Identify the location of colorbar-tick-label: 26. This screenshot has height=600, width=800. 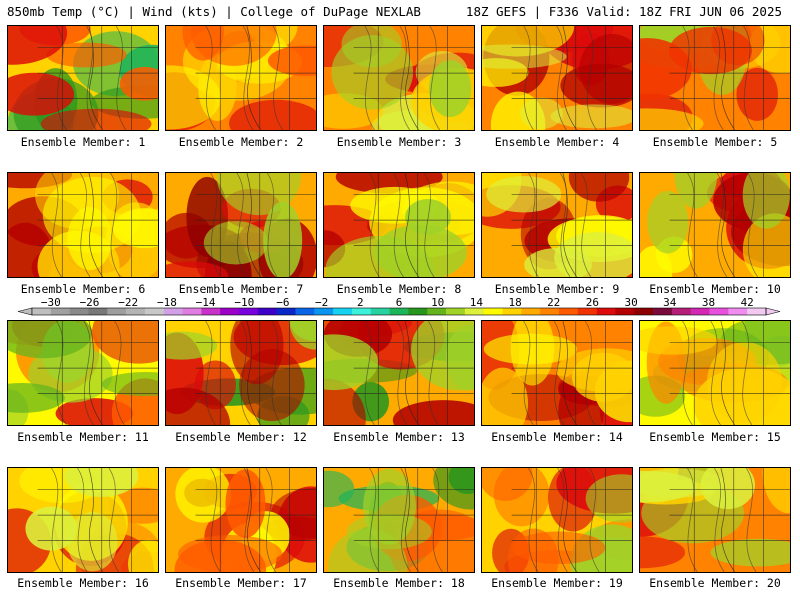
(592, 302).